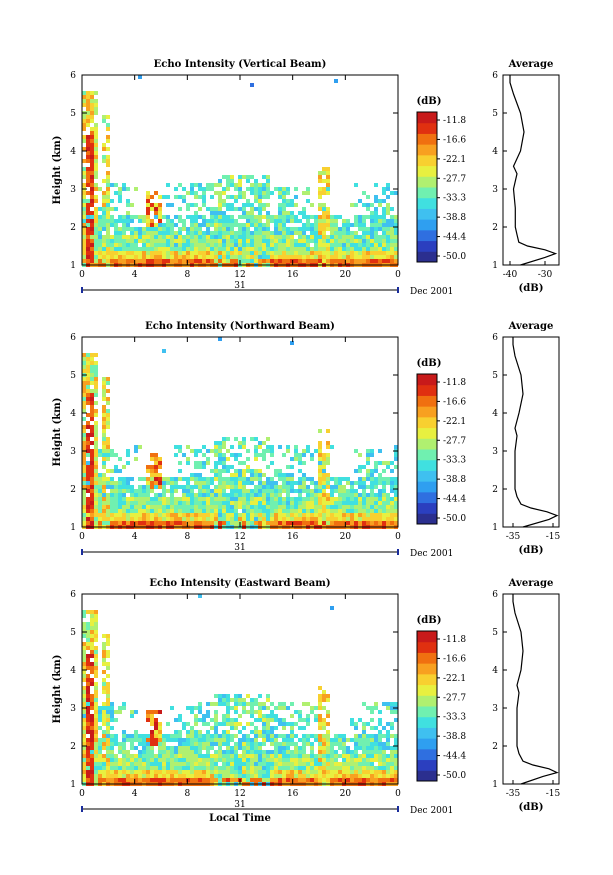 The height and width of the screenshot is (875, 613). What do you see at coordinates (510, 275) in the screenshot?
I see `profile-x-tick-label: -40` at bounding box center [510, 275].